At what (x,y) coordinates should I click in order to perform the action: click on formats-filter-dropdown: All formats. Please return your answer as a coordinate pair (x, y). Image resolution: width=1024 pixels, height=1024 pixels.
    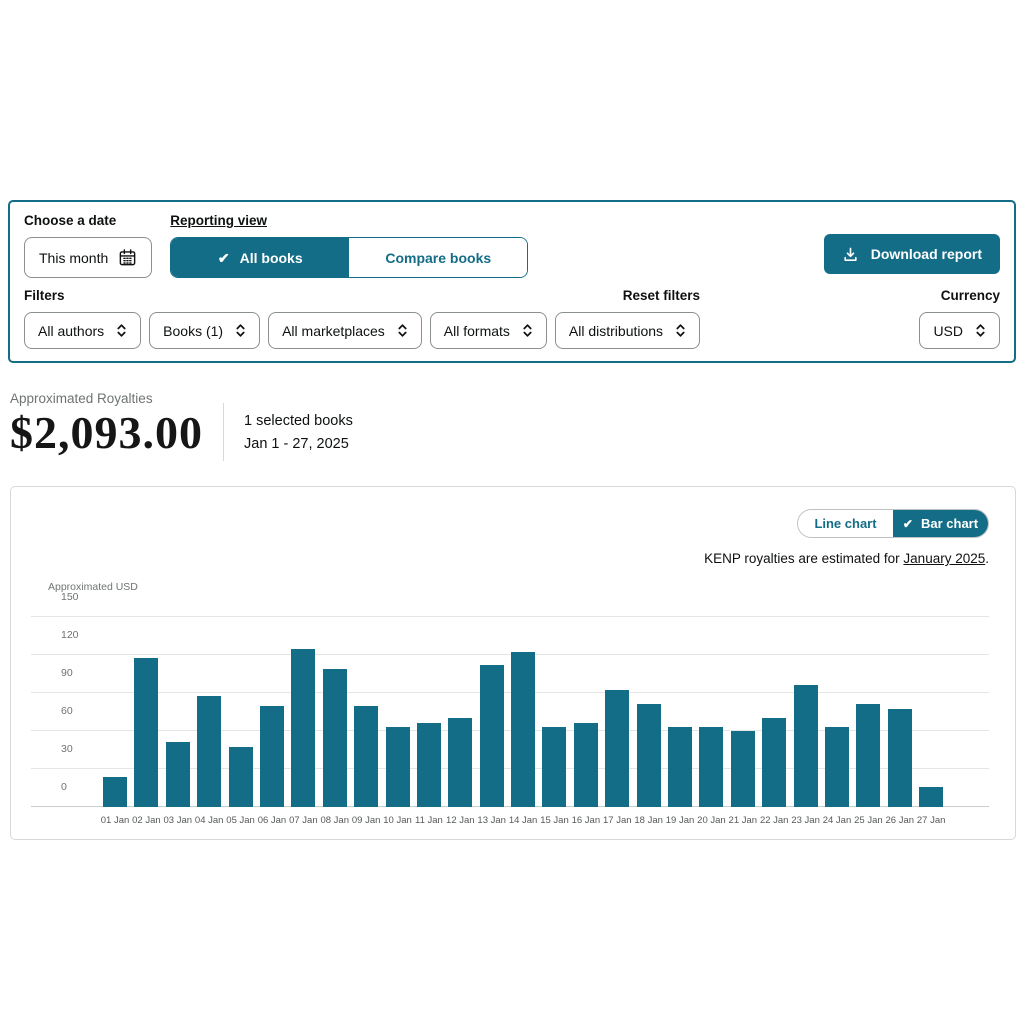
    Looking at the image, I should click on (488, 330).